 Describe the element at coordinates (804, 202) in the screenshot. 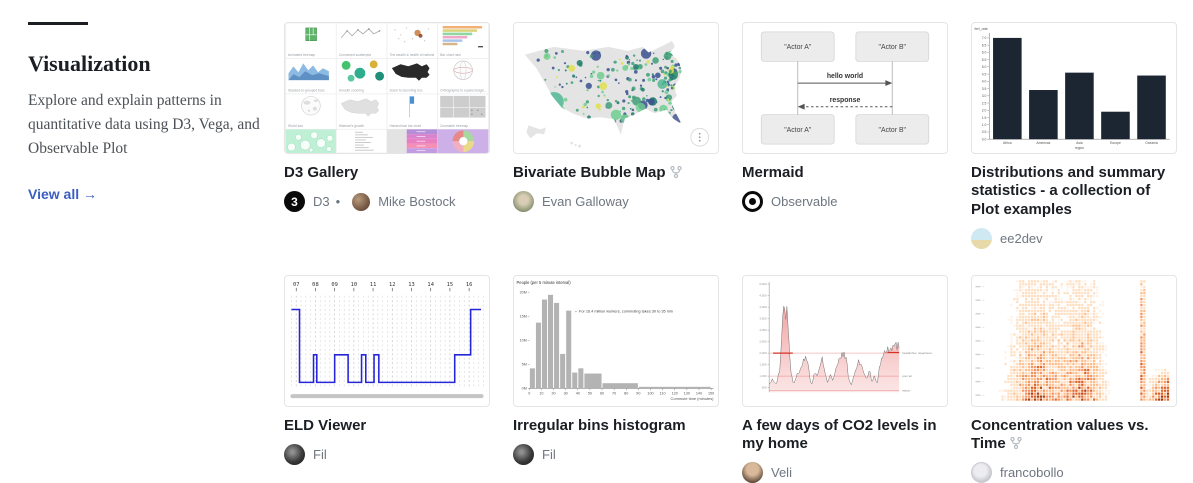

I see `author-name: Observable` at that location.